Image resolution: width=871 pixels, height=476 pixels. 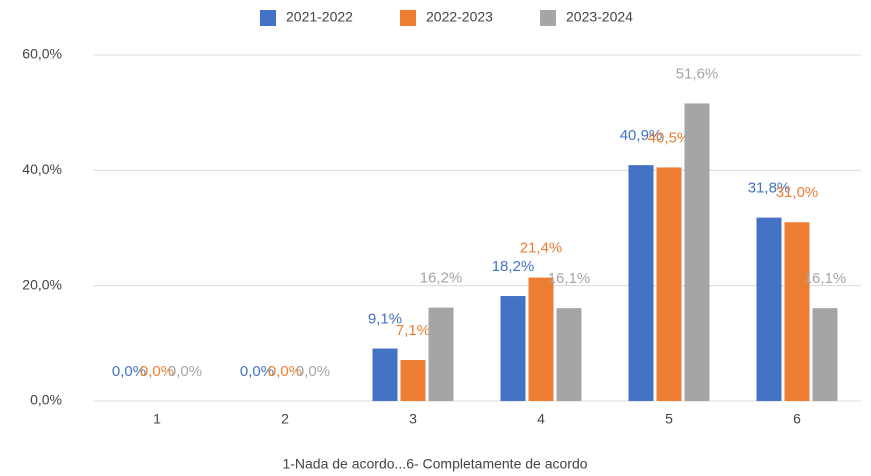 What do you see at coordinates (669, 419) in the screenshot?
I see `x-tick-label: 5` at bounding box center [669, 419].